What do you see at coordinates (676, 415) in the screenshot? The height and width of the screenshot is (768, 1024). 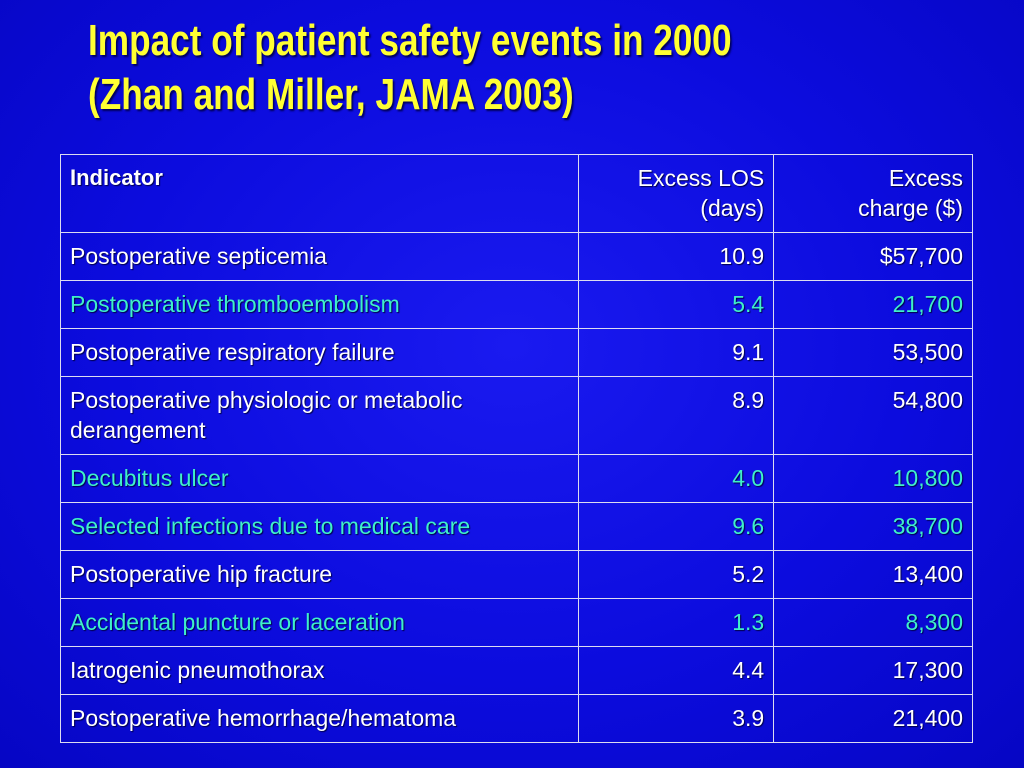 I see `row-excess-los: 8.9` at bounding box center [676, 415].